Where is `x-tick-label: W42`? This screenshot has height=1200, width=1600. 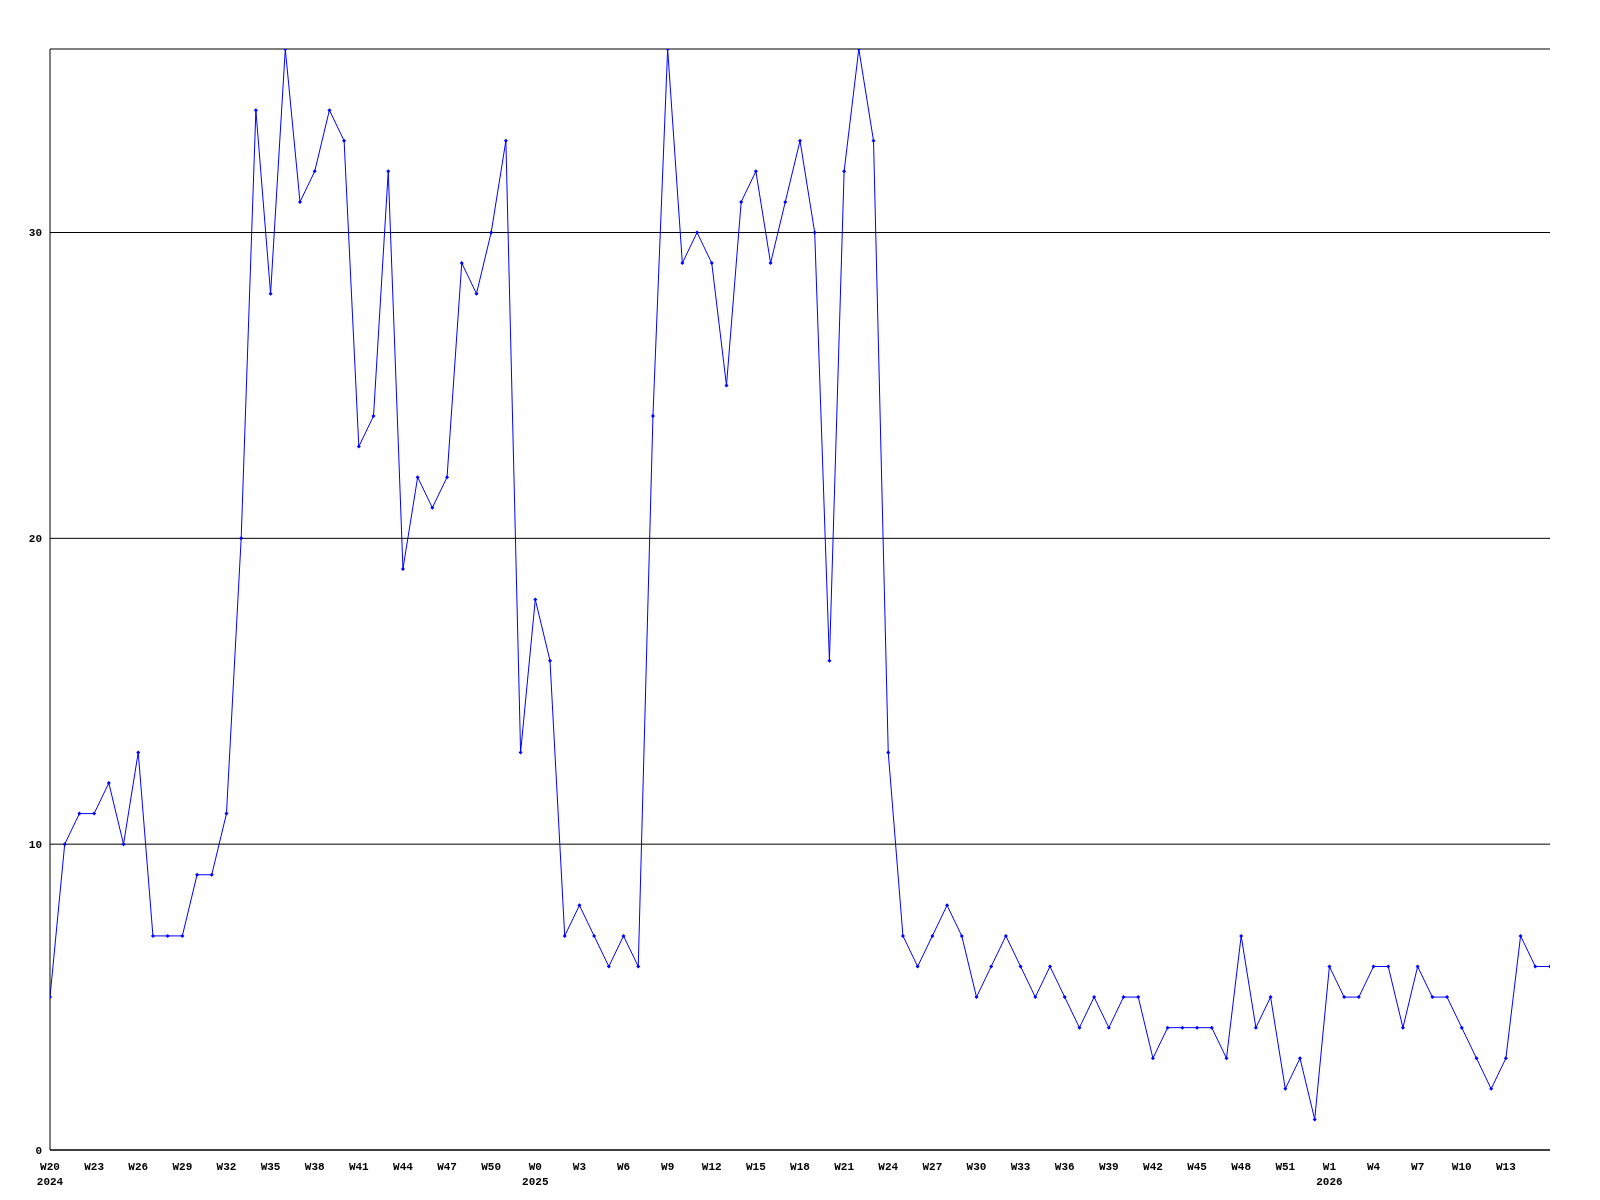 x-tick-label: W42 is located at coordinates (1153, 1167).